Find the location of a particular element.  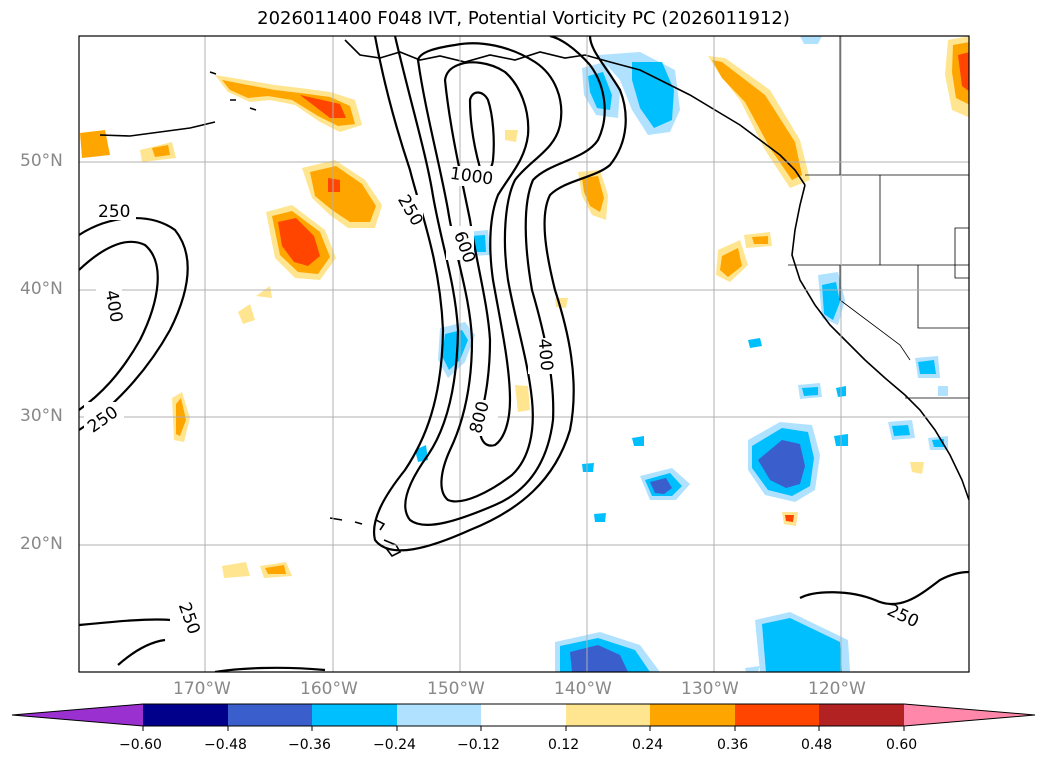

colorbar-extend-low is located at coordinates (77, 715).